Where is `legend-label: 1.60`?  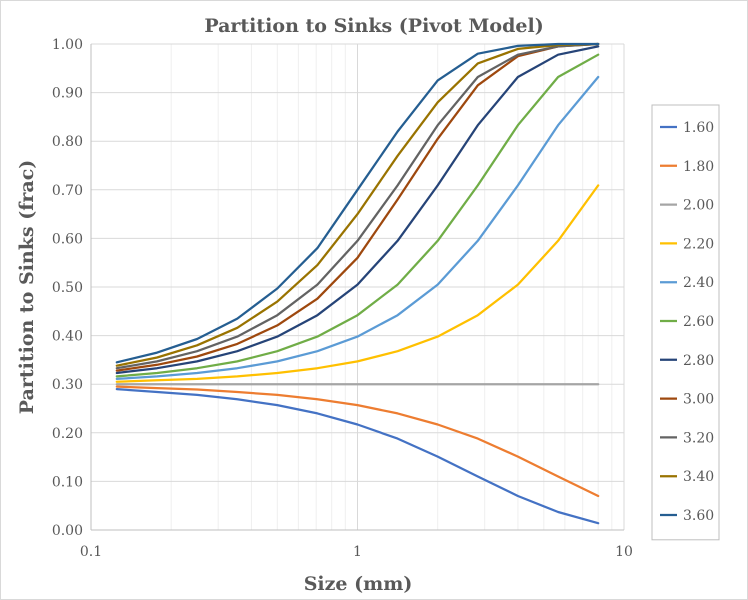
legend-label: 1.60 is located at coordinates (698, 128).